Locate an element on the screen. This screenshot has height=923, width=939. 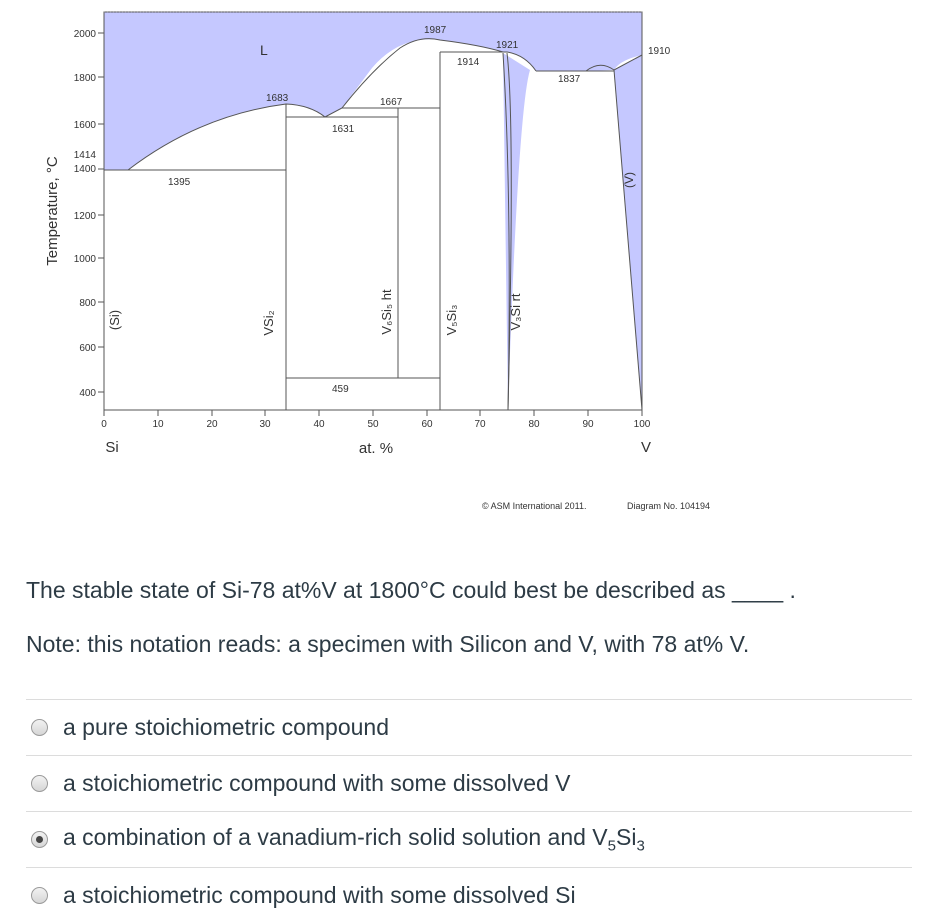
y-tick-label: 2000 is located at coordinates (85, 34).